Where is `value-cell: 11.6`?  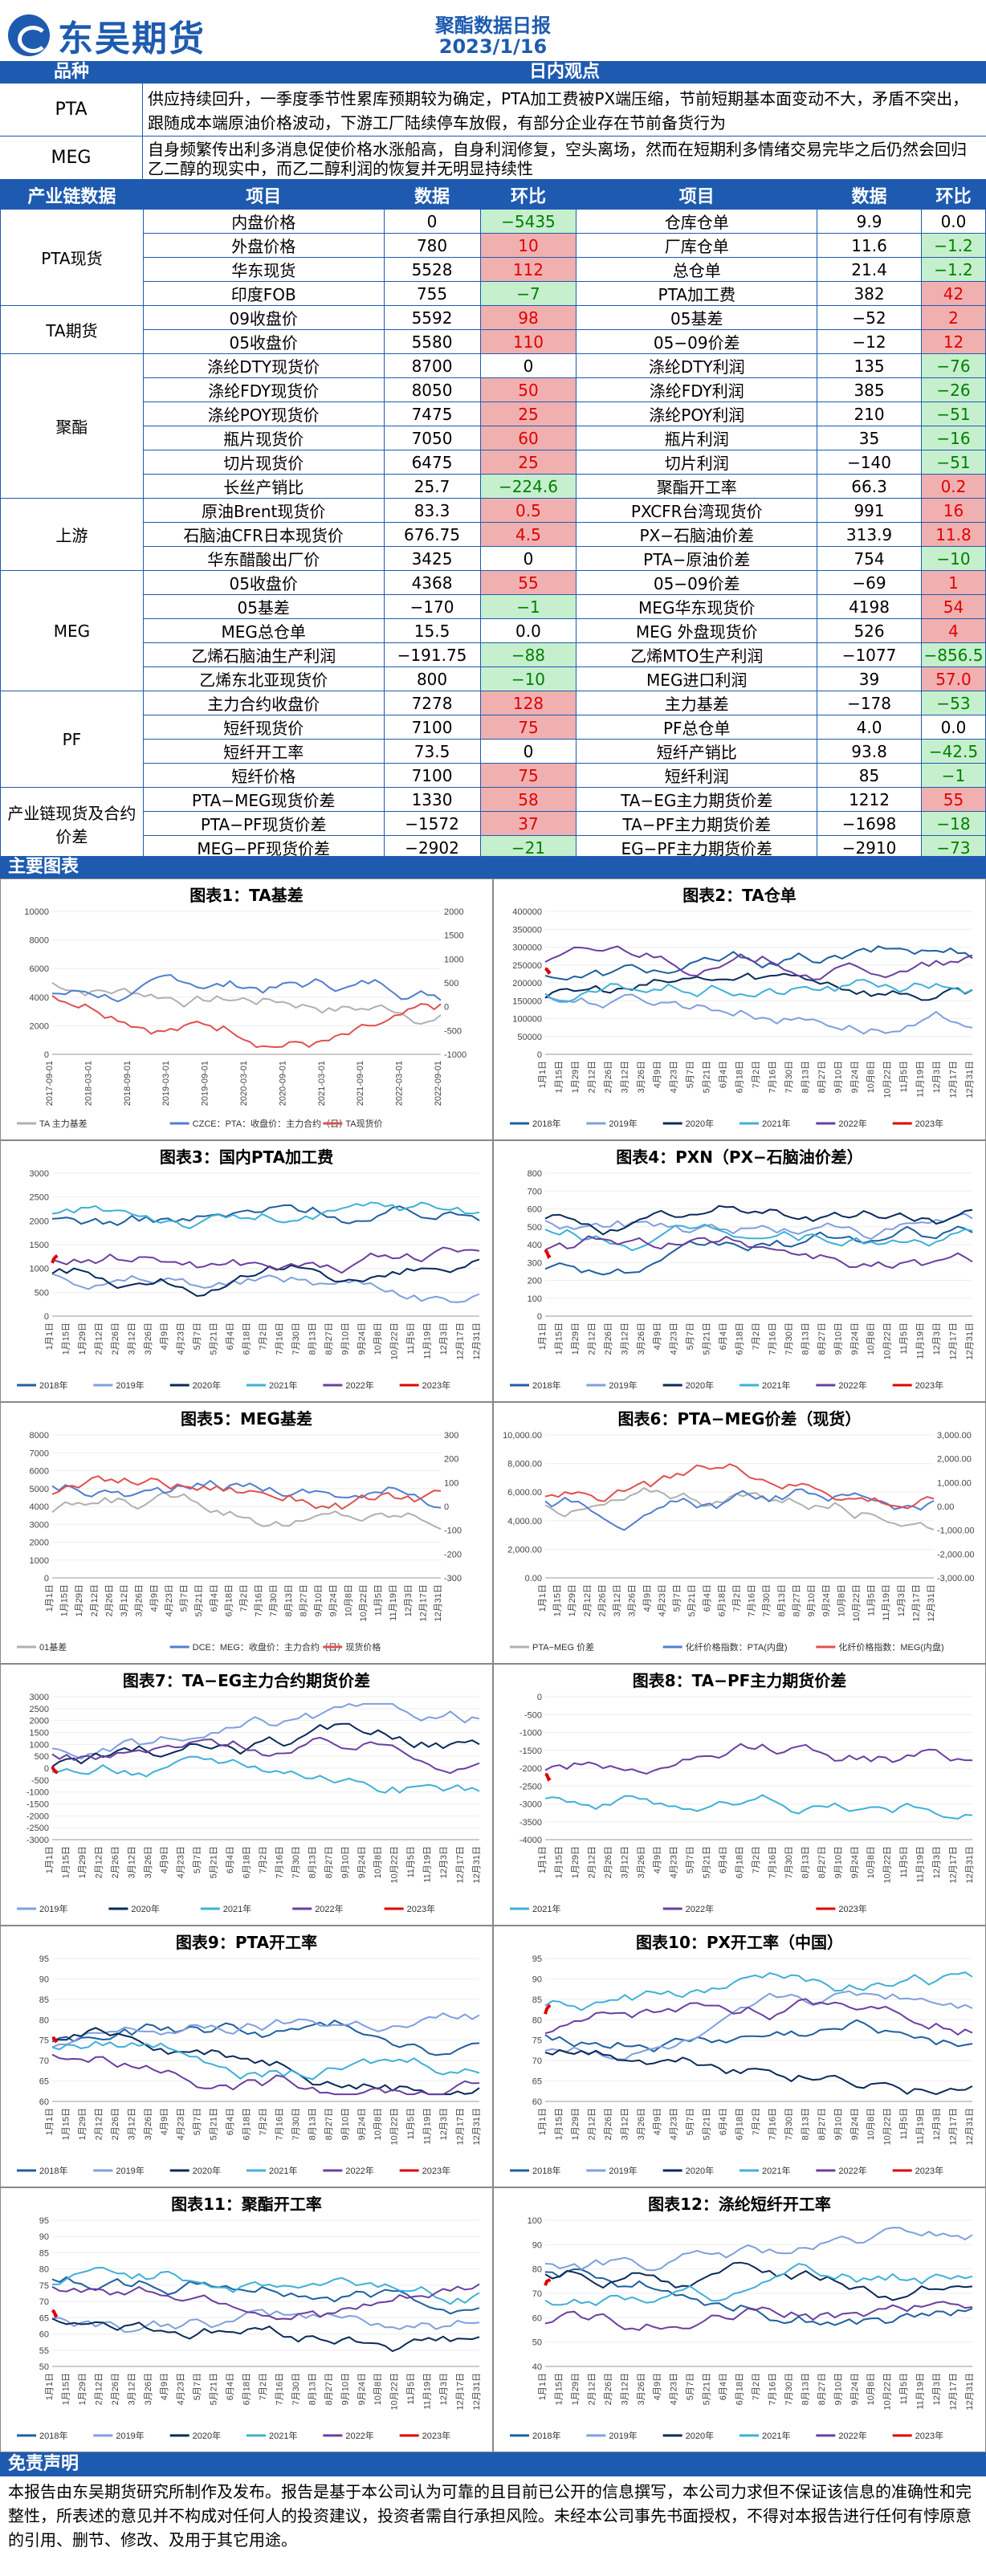 value-cell: 11.6 is located at coordinates (870, 245).